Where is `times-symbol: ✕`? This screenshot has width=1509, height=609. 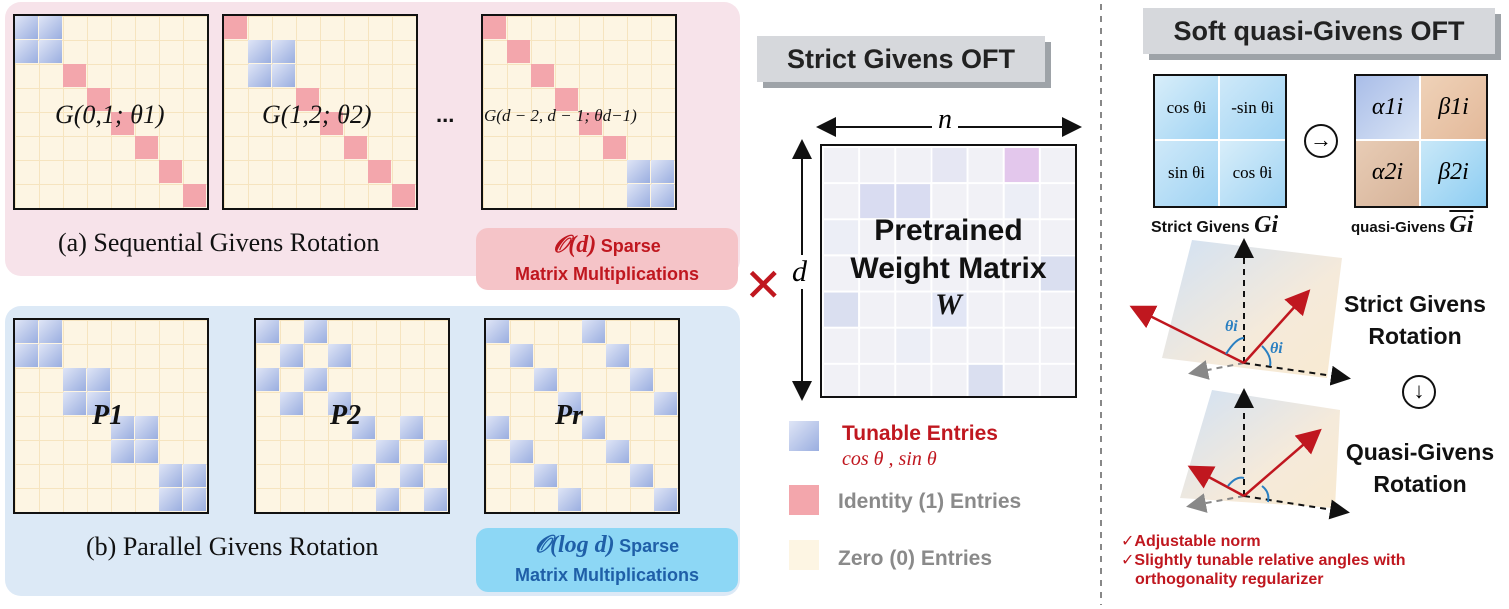
times-symbol: ✕ is located at coordinates (763, 285).